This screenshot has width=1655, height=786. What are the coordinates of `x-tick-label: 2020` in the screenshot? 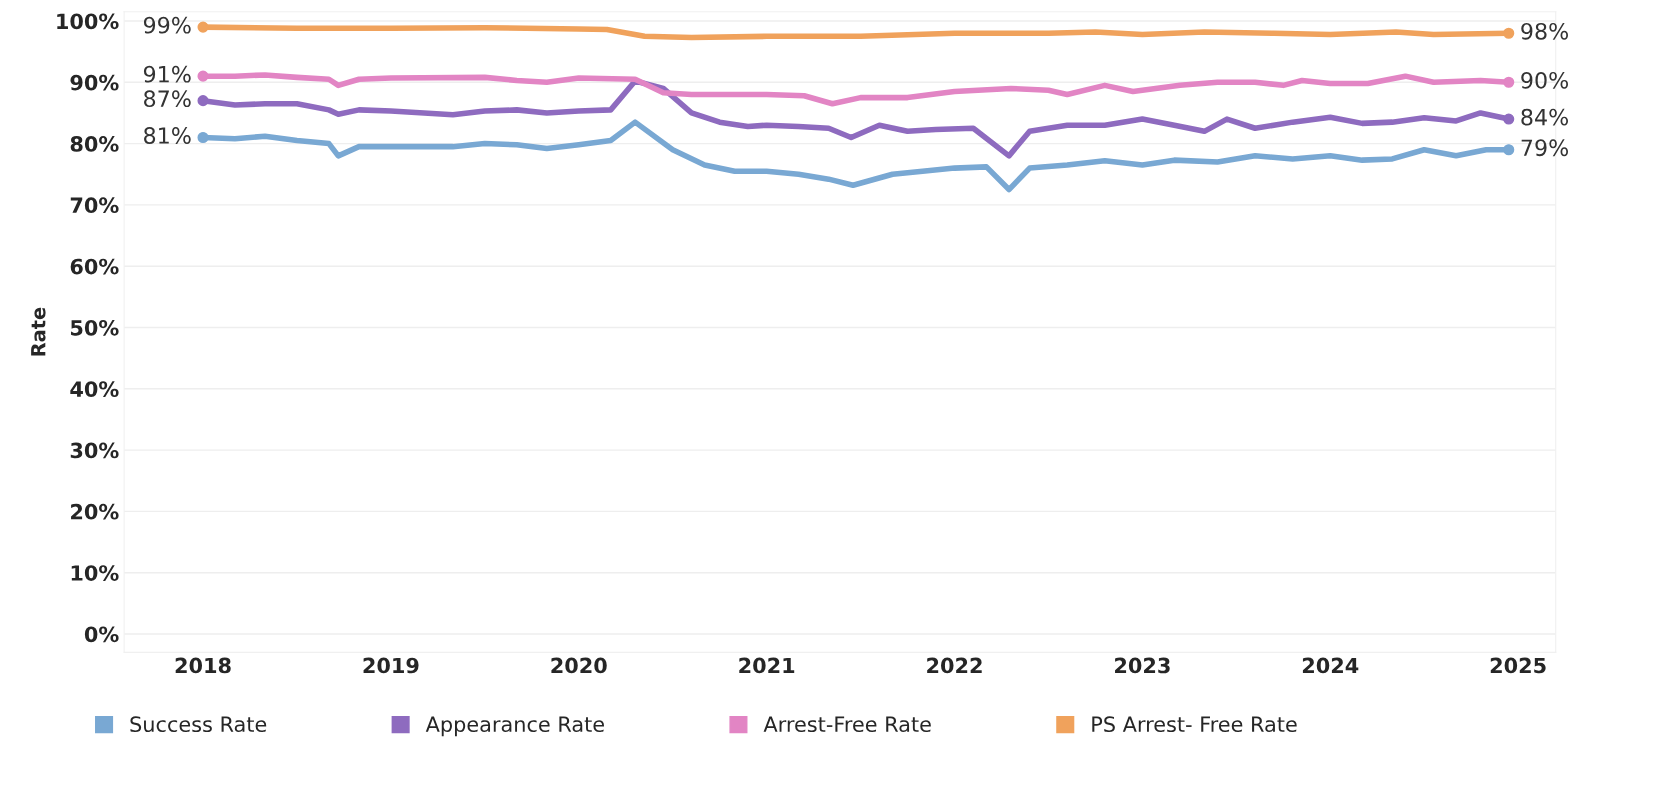 It's located at (579, 665).